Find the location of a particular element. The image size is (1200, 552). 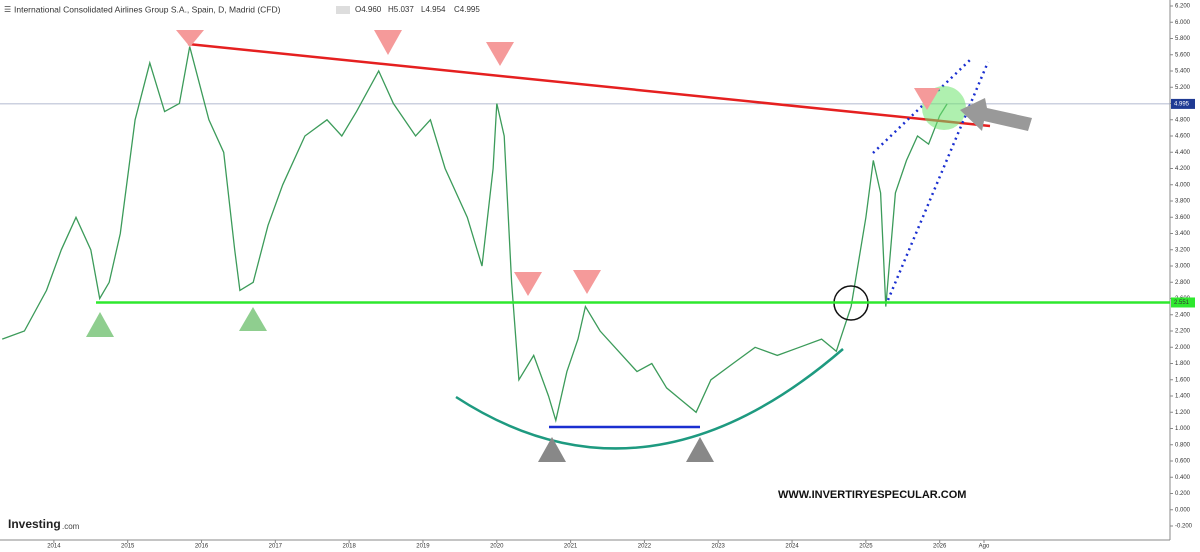

y-tick-label: 4.800 is located at coordinates (1183, 120).